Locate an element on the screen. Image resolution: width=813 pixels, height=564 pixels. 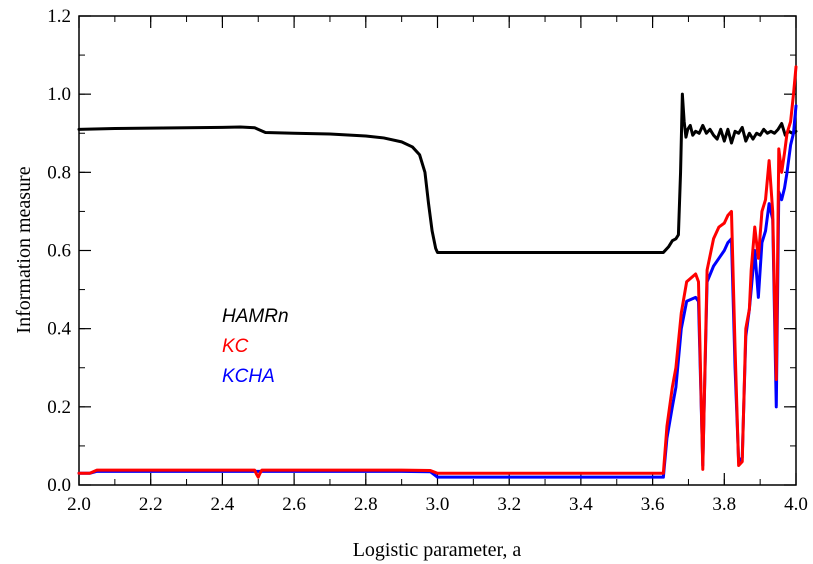
x-tick-label: 3.0 is located at coordinates (438, 504).